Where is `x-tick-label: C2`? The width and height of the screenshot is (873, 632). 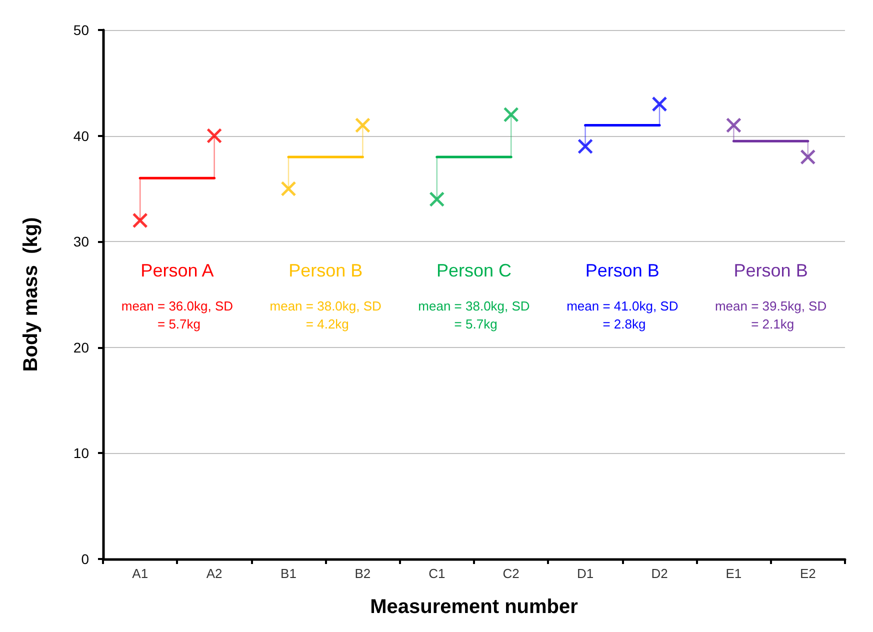 x-tick-label: C2 is located at coordinates (511, 573).